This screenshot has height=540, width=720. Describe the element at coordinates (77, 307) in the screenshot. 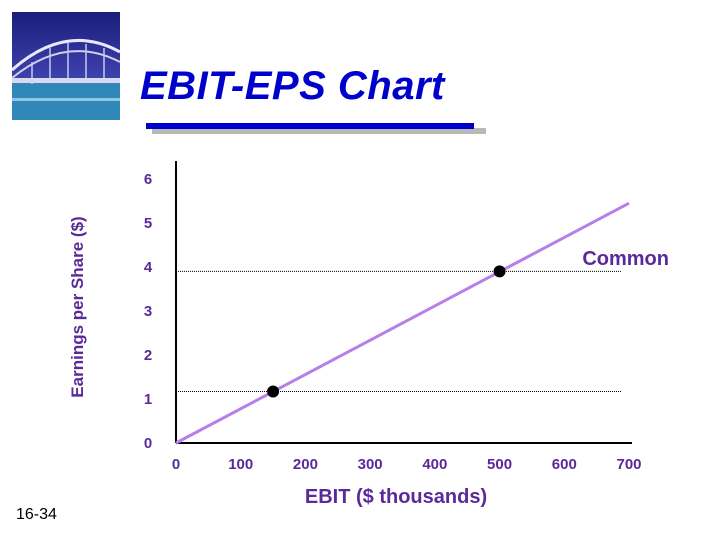

I see `y-axis-label: Earnings per Share ($)` at that location.